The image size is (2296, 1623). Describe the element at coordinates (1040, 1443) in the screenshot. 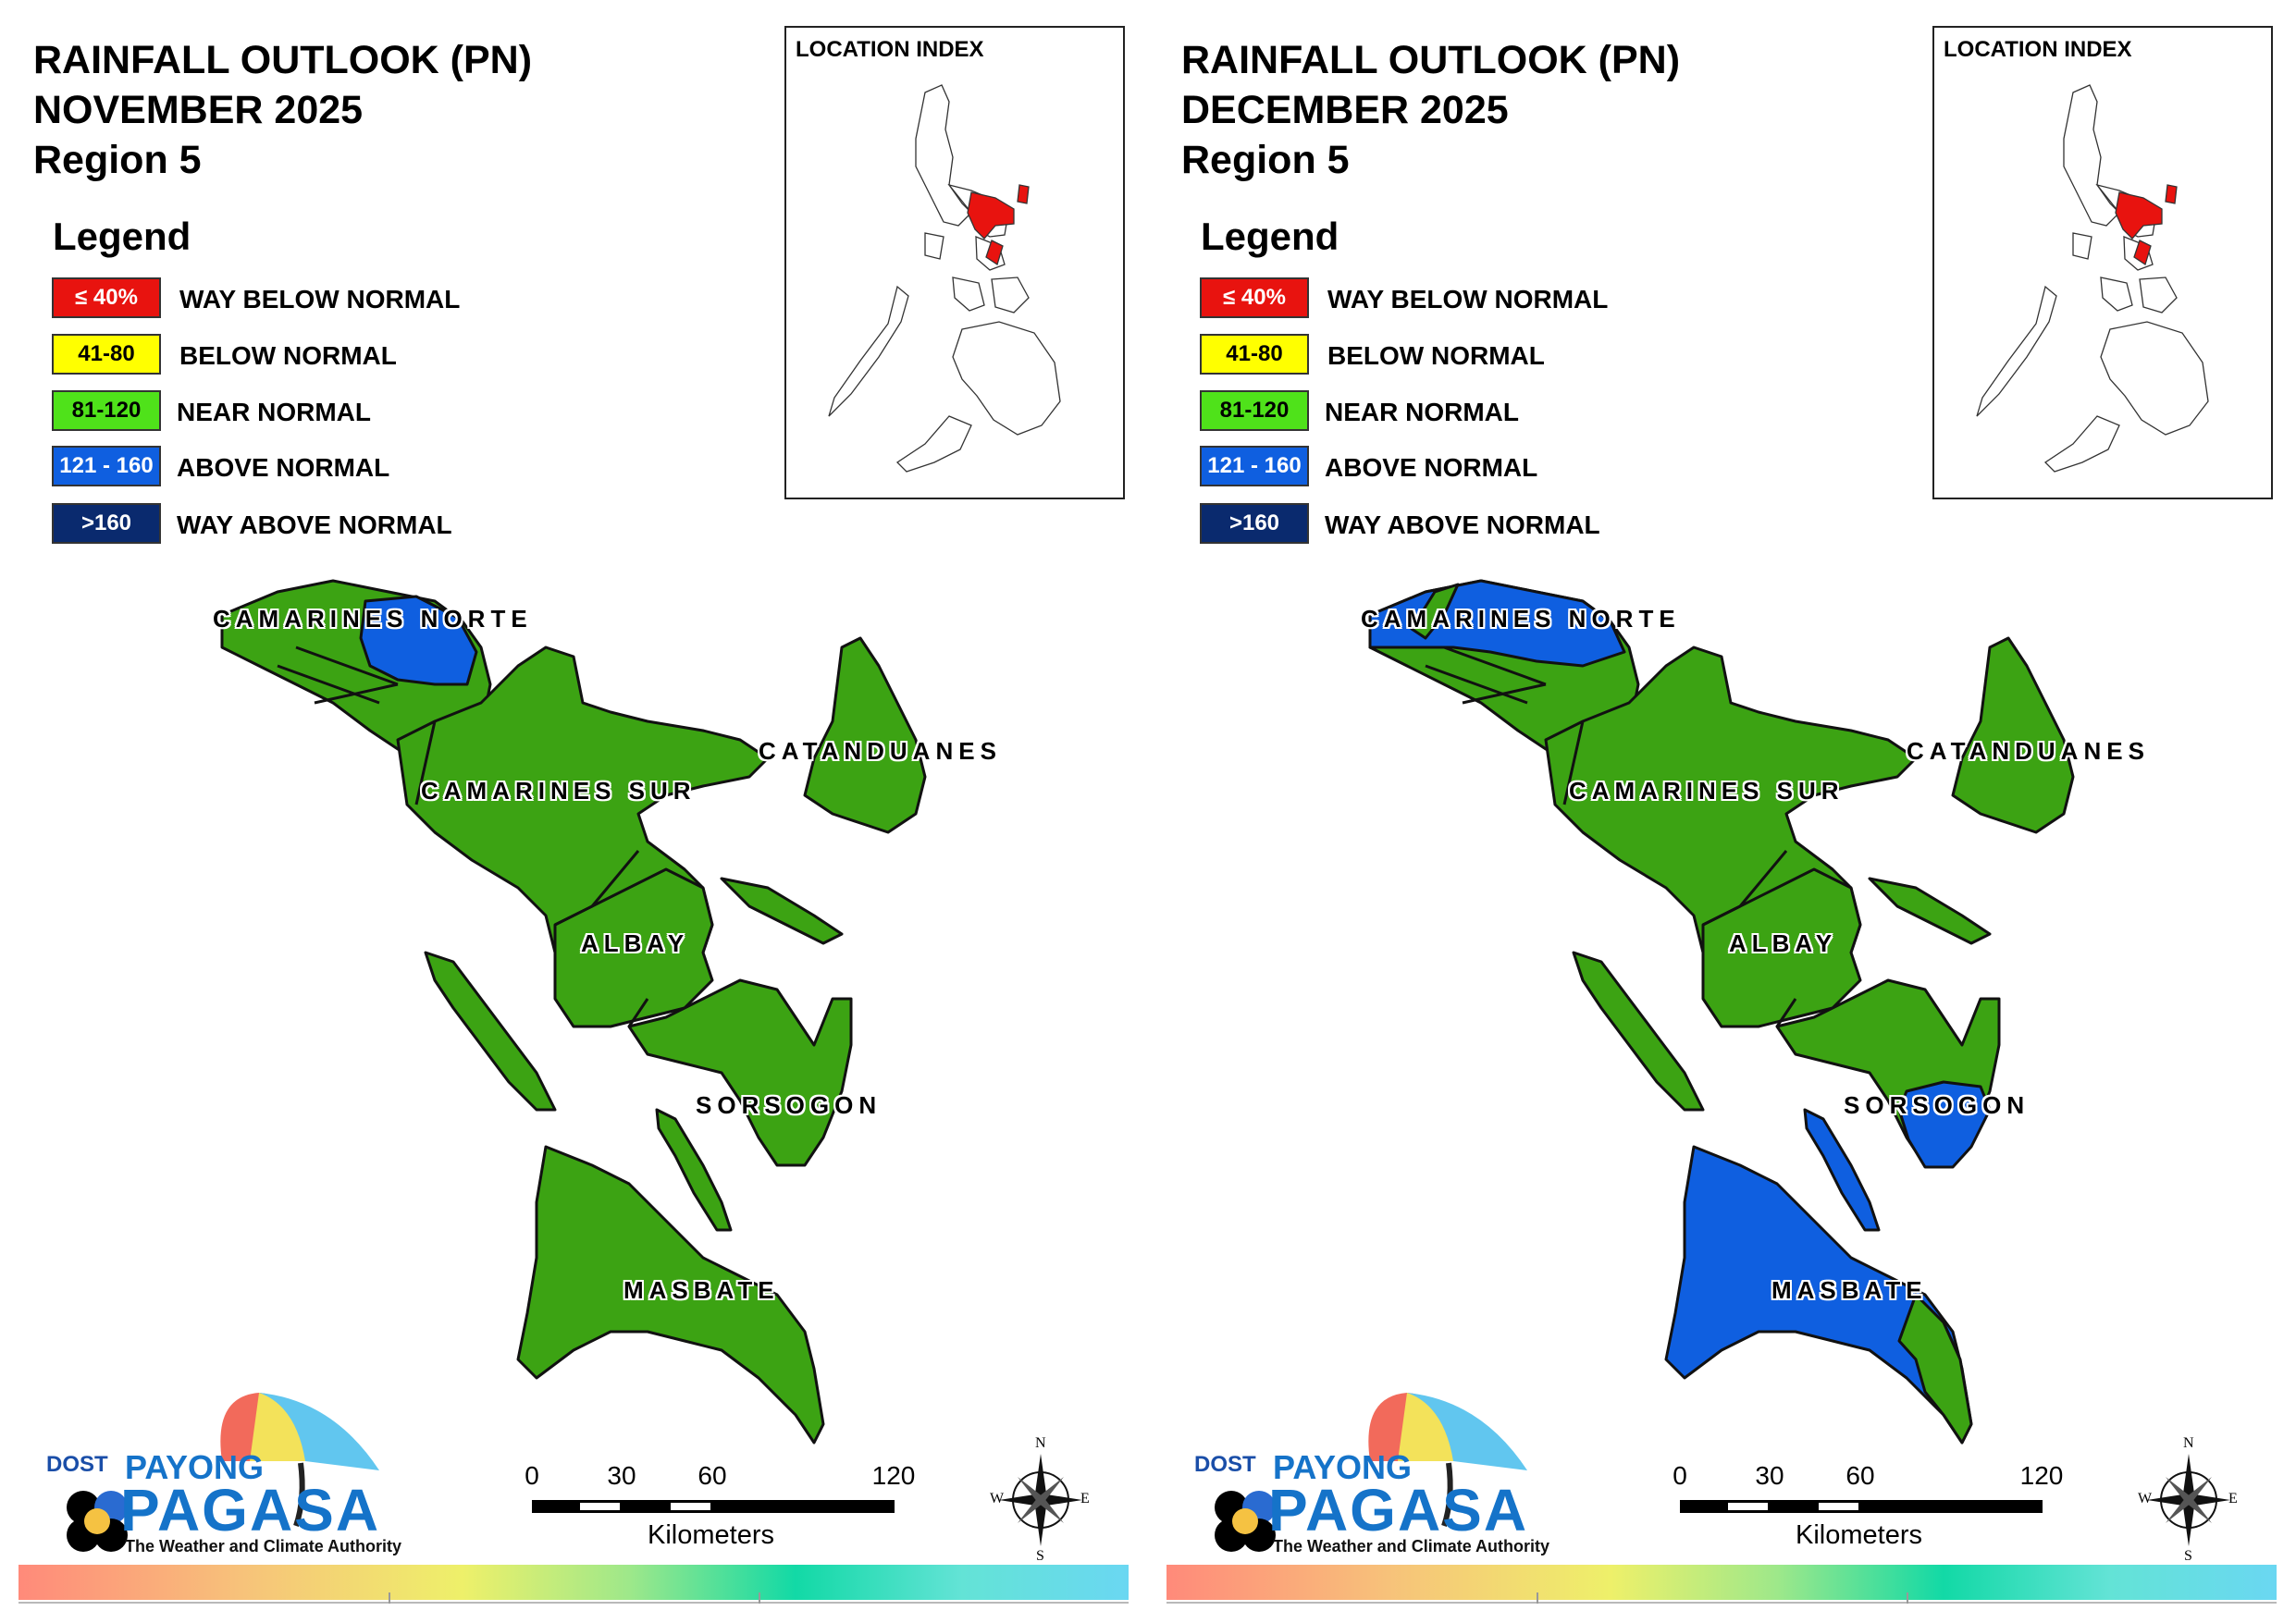

I see `compass-n: N` at that location.